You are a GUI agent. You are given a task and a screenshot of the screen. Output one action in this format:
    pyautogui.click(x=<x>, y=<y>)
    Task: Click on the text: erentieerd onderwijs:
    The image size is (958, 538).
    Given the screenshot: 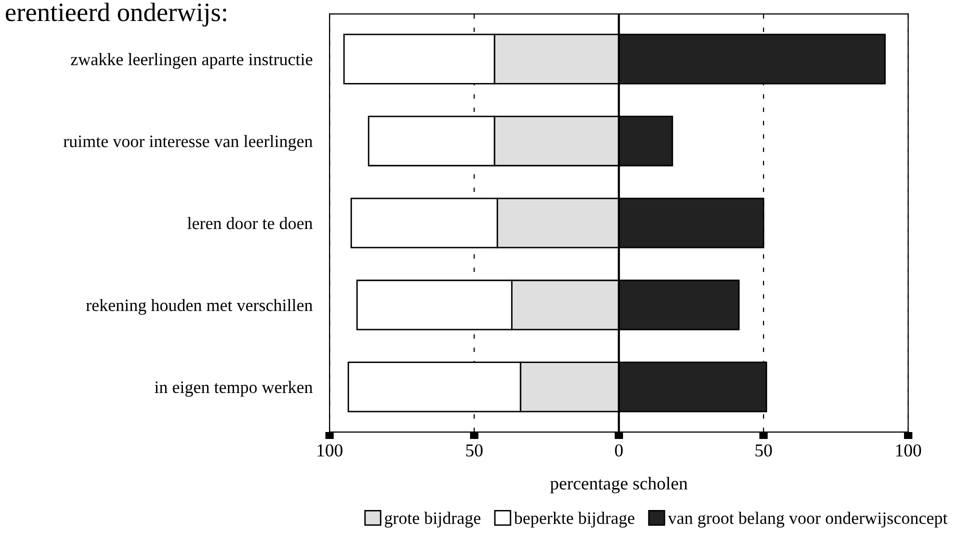 What is the action you would take?
    pyautogui.click(x=116, y=14)
    